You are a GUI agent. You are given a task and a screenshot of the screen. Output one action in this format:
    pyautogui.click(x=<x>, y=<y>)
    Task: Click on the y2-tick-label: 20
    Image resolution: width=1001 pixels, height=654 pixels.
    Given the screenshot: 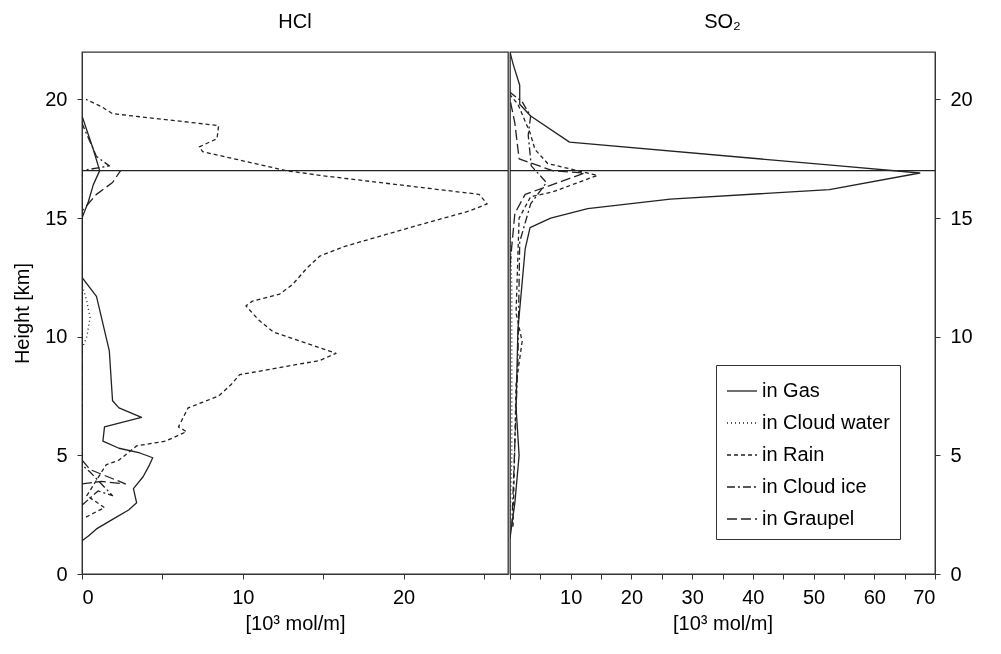 What is the action you would take?
    pyautogui.click(x=961, y=98)
    